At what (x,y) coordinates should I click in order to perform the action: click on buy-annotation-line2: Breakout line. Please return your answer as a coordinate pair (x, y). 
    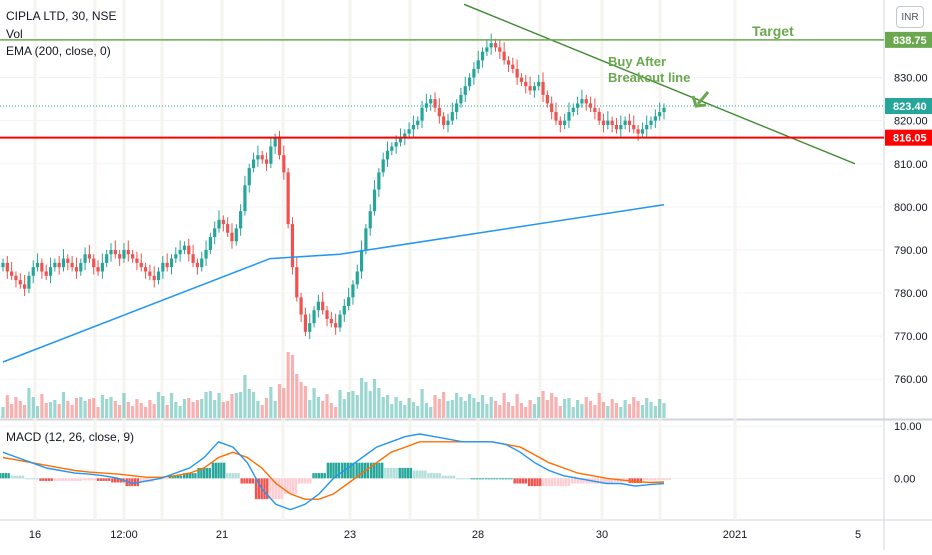
    Looking at the image, I should click on (649, 77).